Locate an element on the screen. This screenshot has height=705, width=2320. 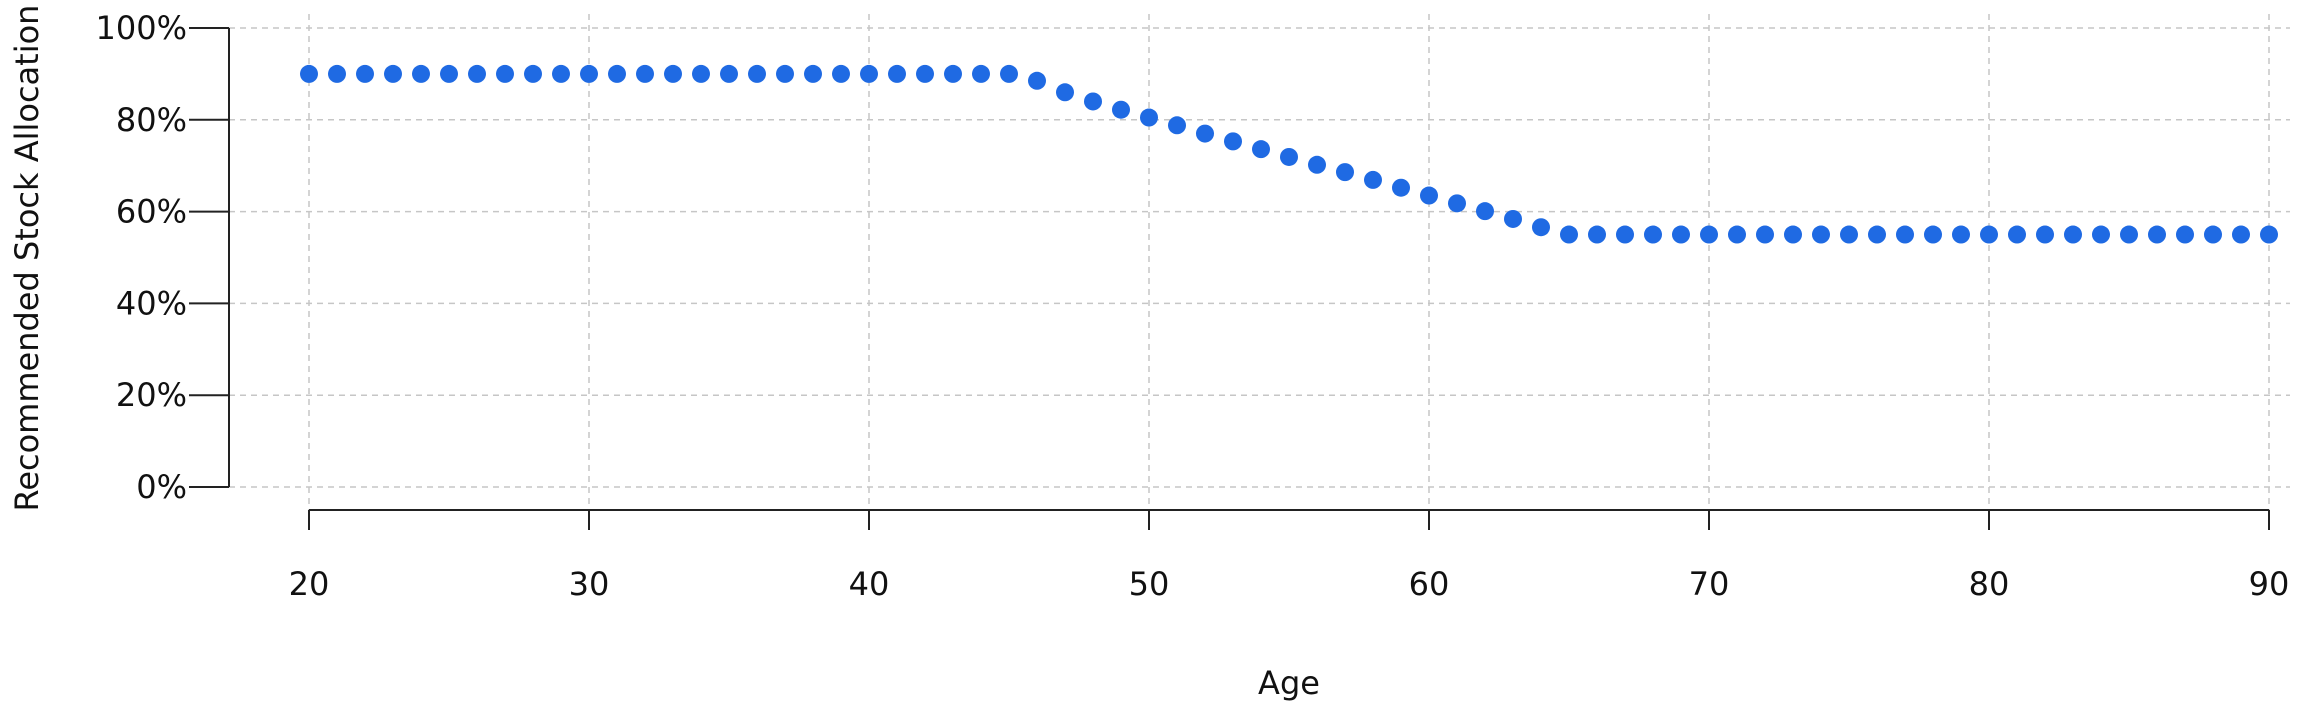
y-ticks: 0% 20% 40% 60% 80% 100% is located at coordinates (162, 257).